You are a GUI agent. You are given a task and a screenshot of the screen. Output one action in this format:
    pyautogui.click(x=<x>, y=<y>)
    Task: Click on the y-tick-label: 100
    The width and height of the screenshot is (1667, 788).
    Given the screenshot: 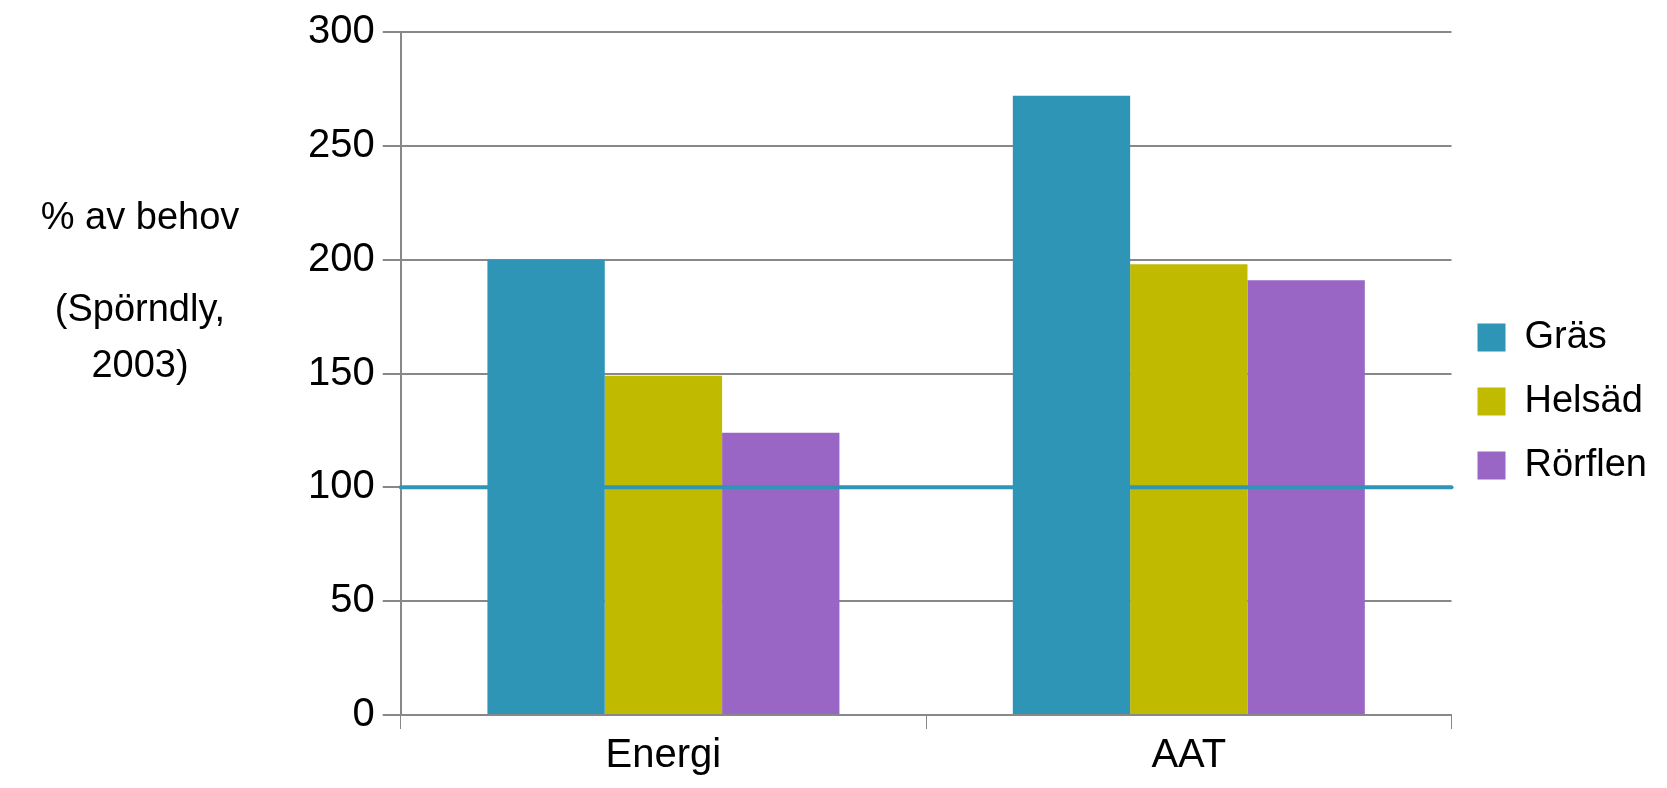 What is the action you would take?
    pyautogui.click(x=341, y=484)
    